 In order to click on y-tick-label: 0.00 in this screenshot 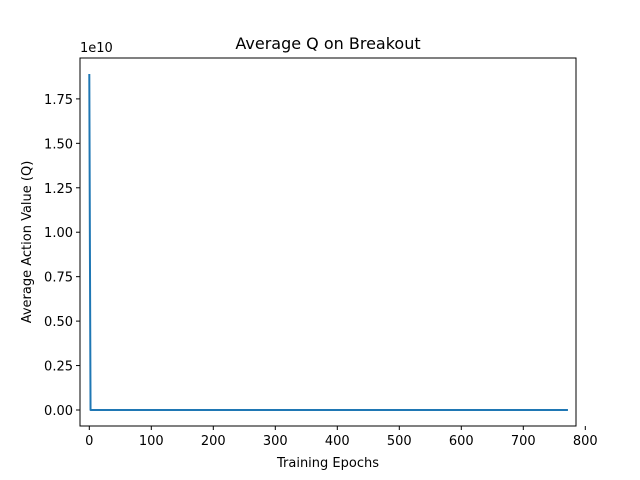, I will do `click(58, 411)`.